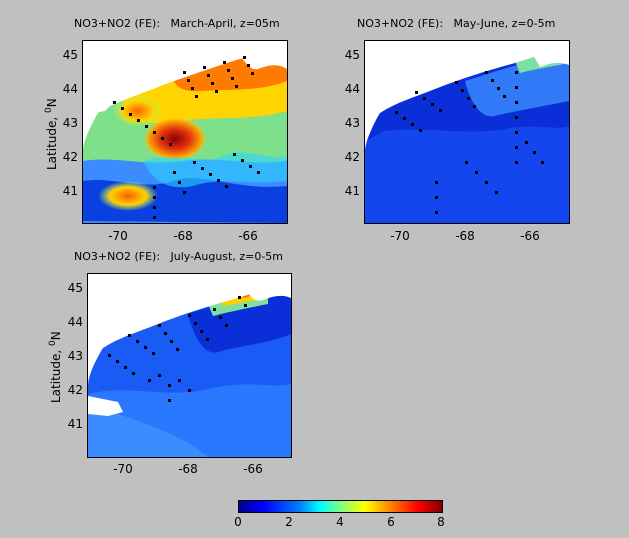  I want to click on colorbar-tick: 8, so click(441, 522).